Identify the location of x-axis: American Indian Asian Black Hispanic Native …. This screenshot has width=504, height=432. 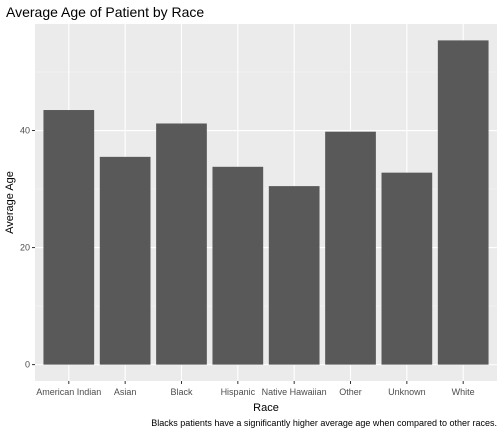
(255, 389).